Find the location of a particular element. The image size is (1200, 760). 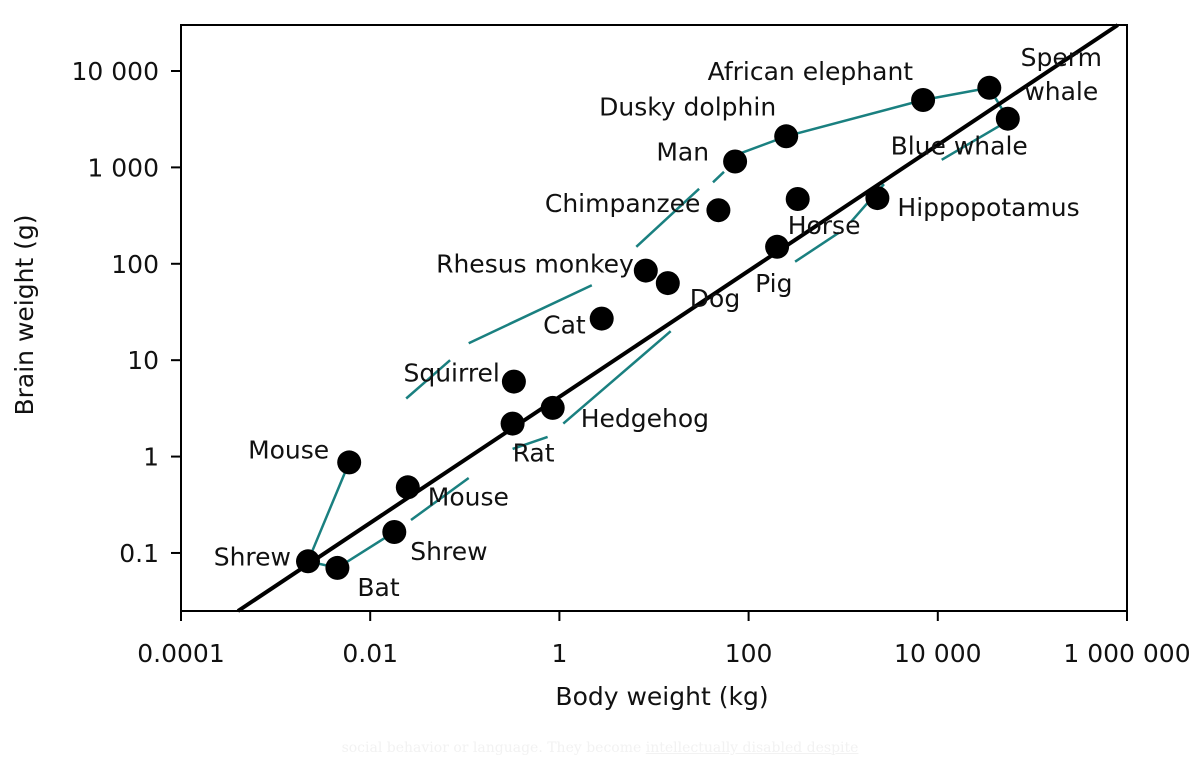

x-tick-label: 1 000 000 is located at coordinates (1126, 653).